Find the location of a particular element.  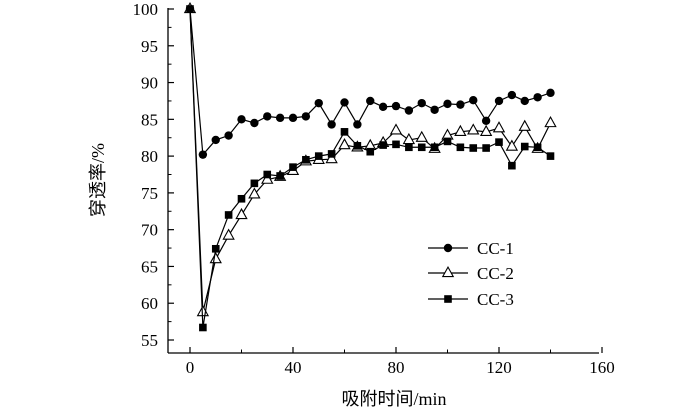

y-tick-label: 100 is located at coordinates (146, 9).